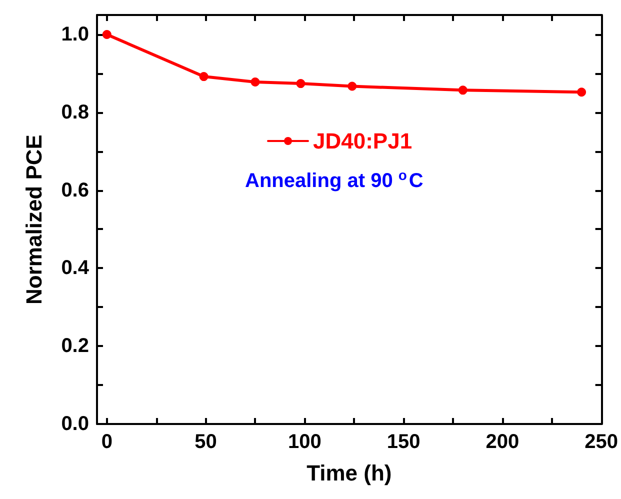  I want to click on y-tick-label: 0.4, so click(75, 268).